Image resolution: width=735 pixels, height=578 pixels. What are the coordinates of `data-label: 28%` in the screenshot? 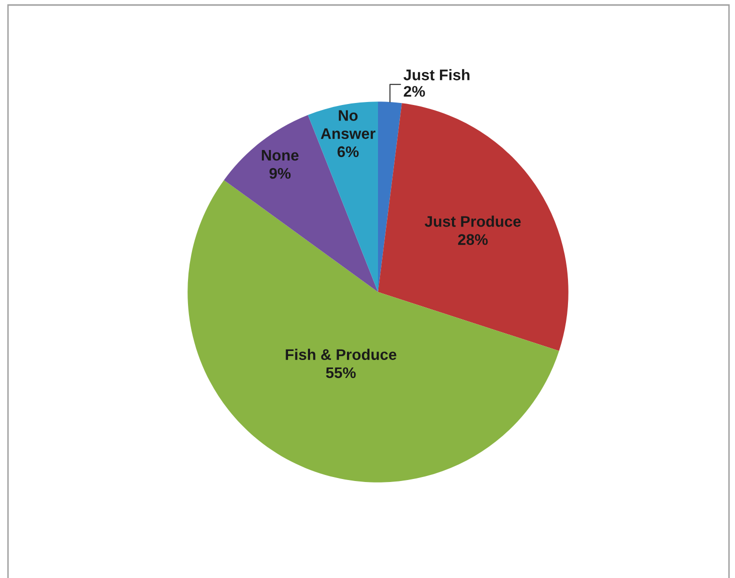 It's located at (473, 239).